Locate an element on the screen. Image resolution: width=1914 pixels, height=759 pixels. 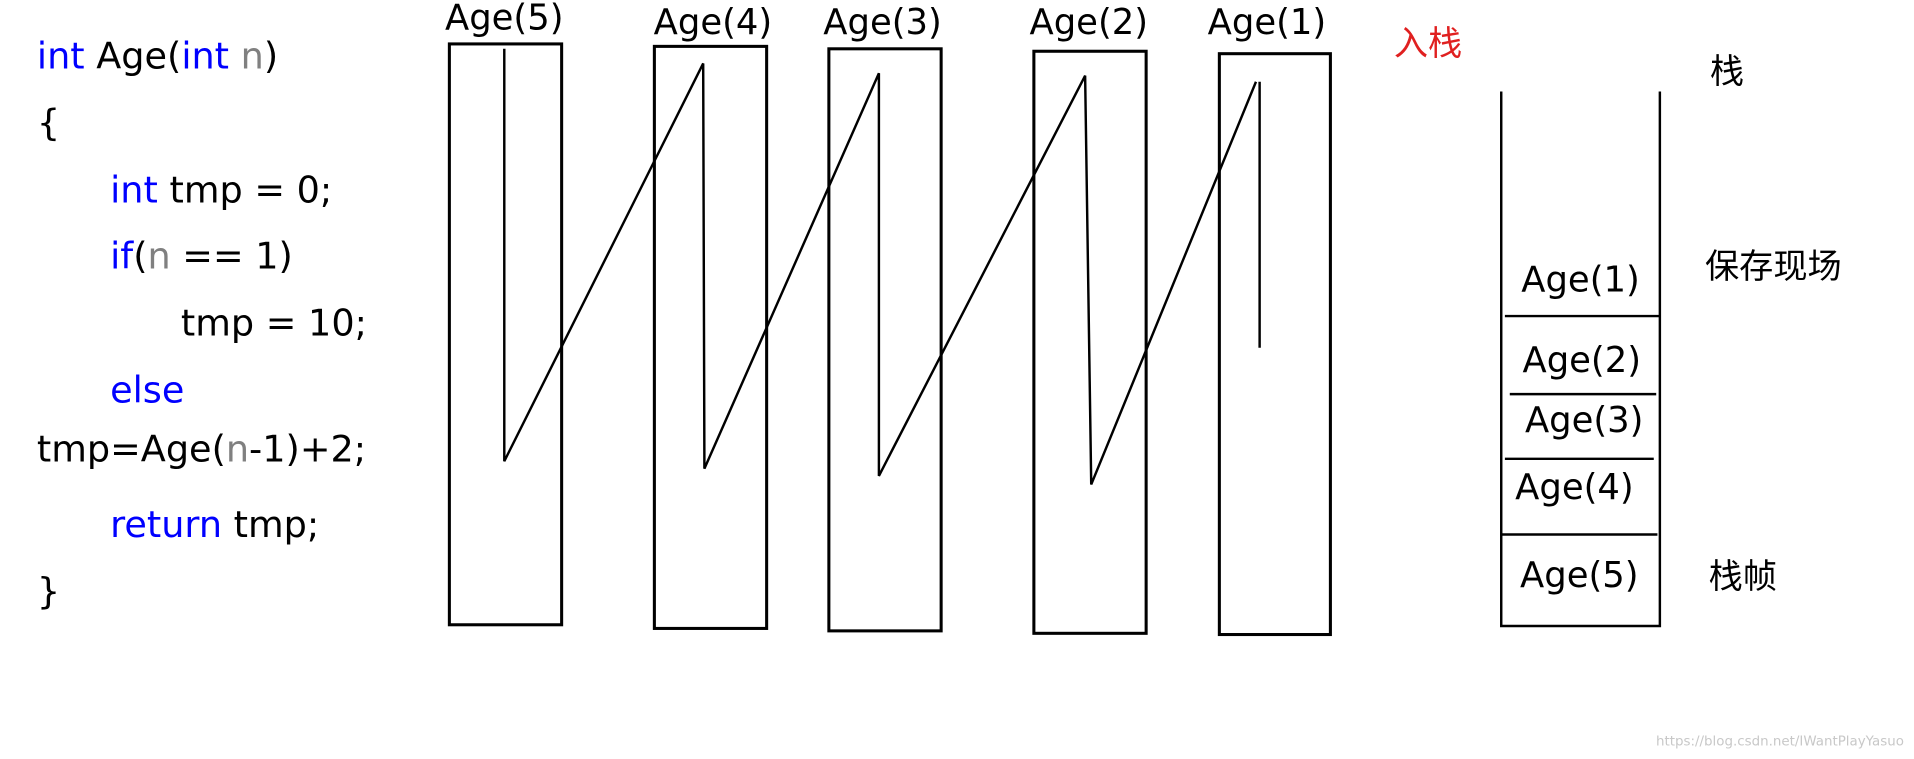
stack-item: Age(2) is located at coordinates (1582, 360).